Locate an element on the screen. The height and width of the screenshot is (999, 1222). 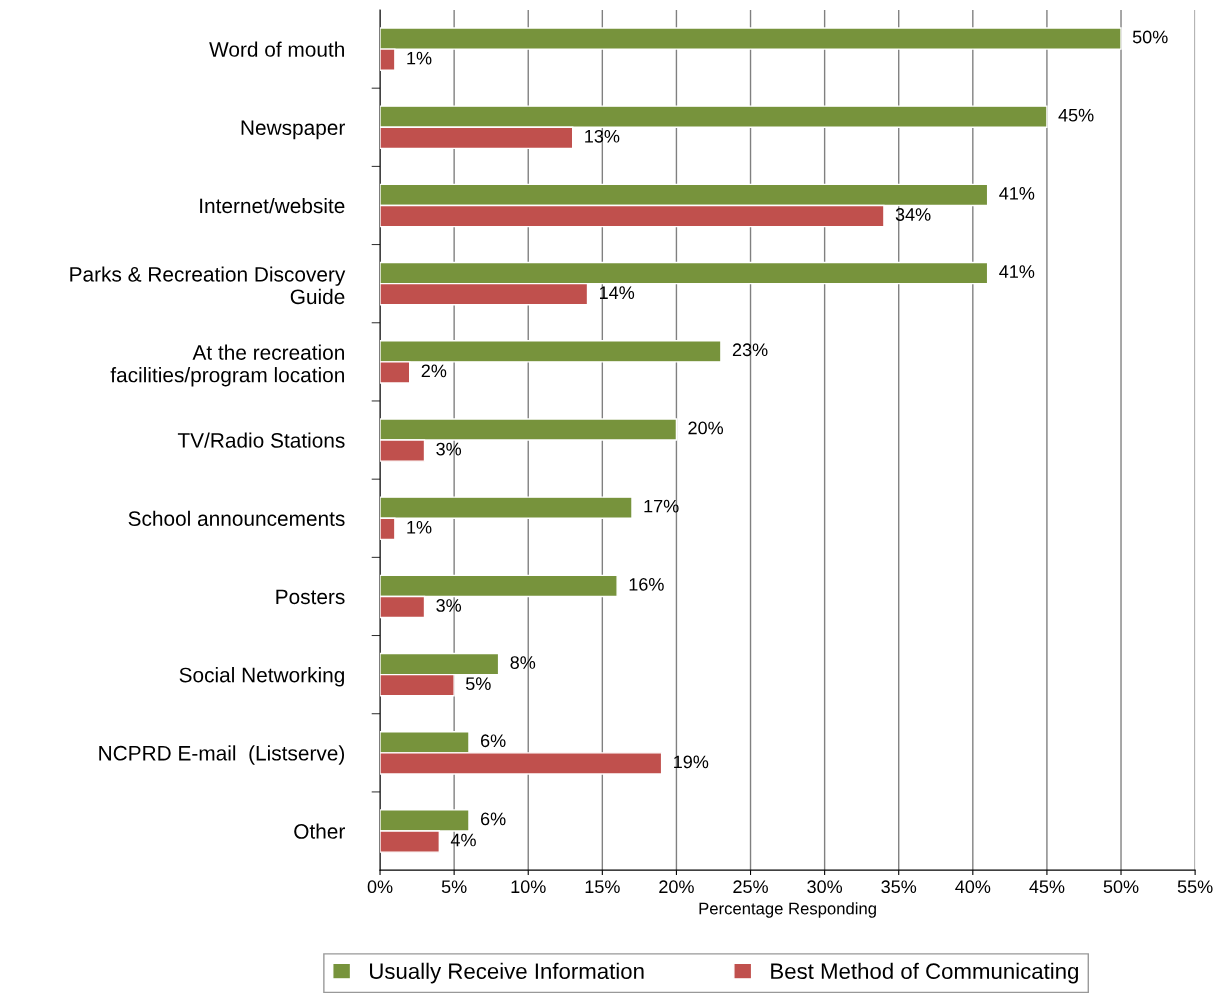
data-label: 14% is located at coordinates (617, 292).